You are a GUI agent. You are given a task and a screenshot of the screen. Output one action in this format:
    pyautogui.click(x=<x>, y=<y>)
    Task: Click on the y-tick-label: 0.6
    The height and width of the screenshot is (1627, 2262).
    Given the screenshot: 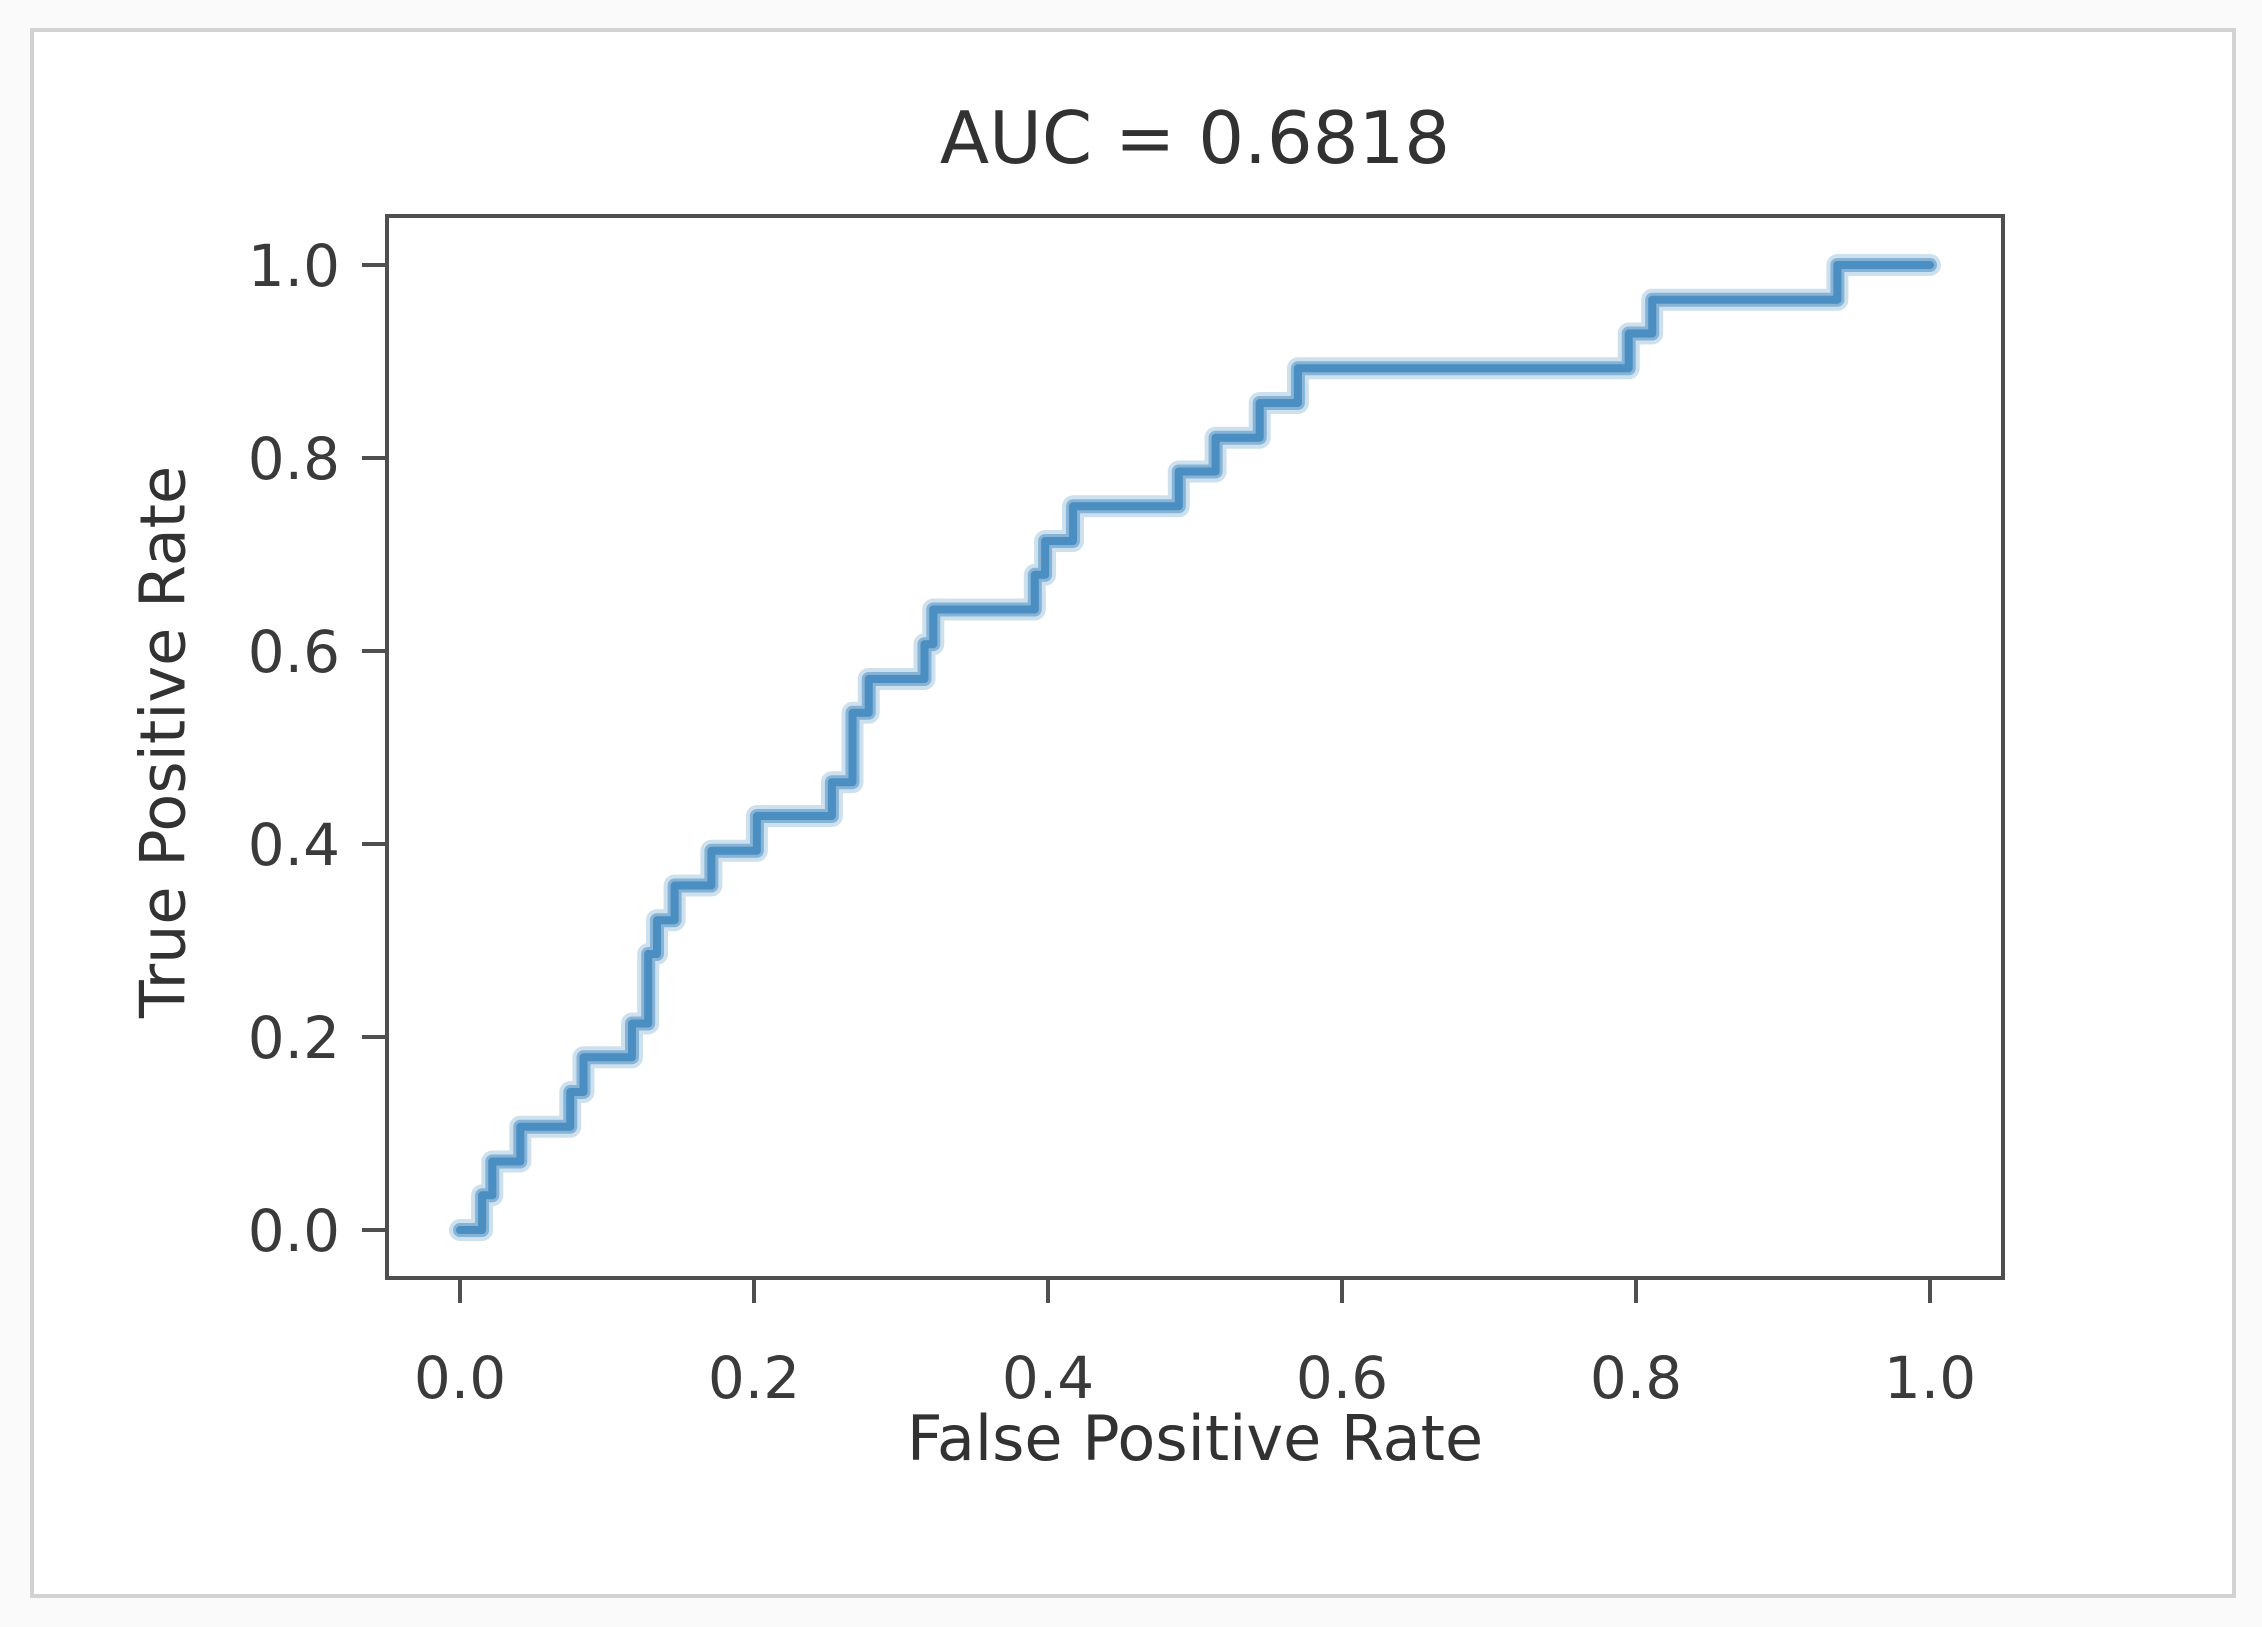 What is the action you would take?
    pyautogui.click(x=294, y=652)
    